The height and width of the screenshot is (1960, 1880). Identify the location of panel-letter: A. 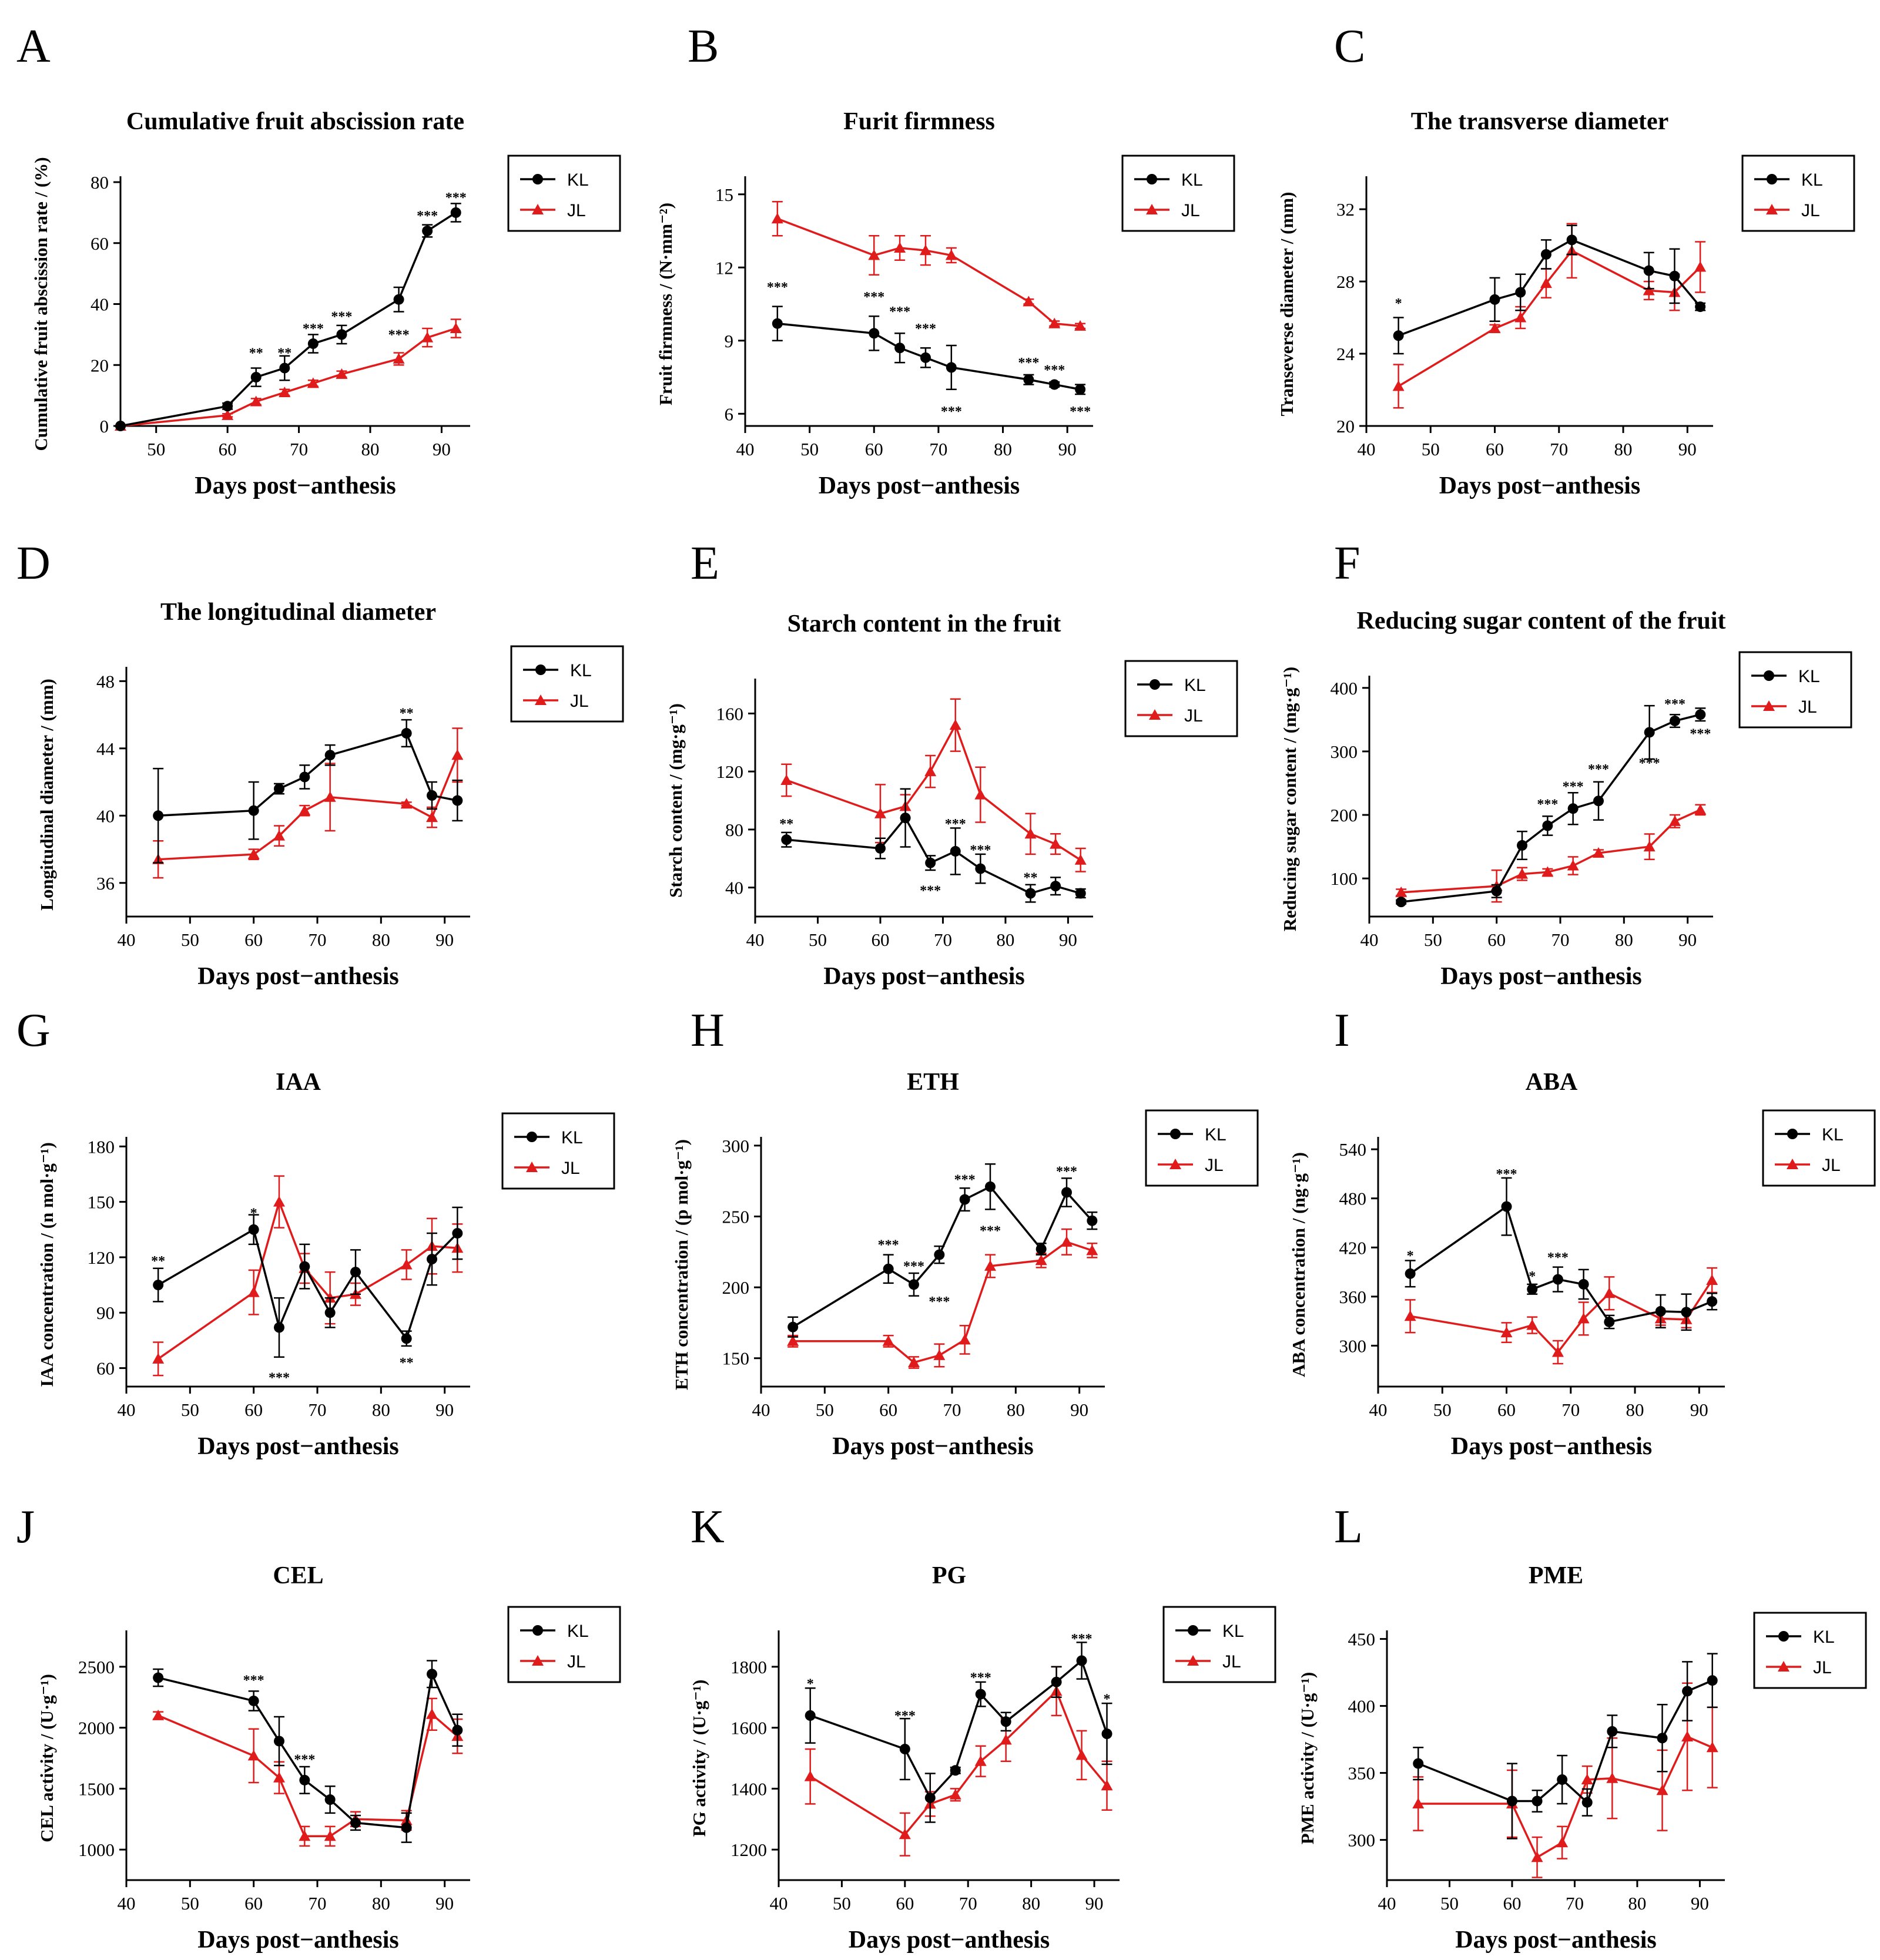
(33, 46).